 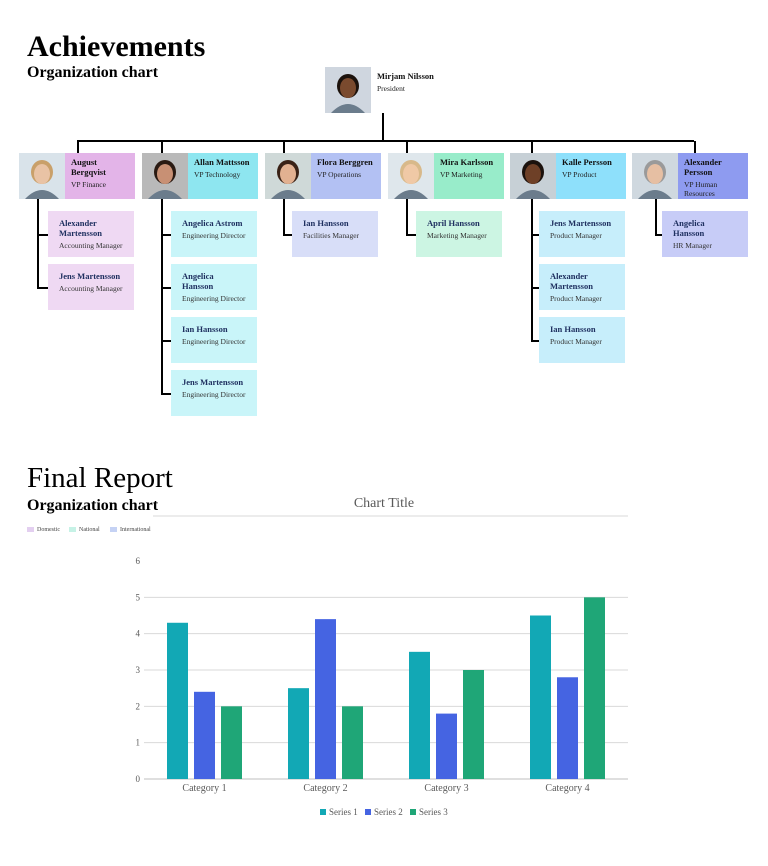 I want to click on org-card-report: Ian Hansson Product Manager, so click(x=582, y=340).